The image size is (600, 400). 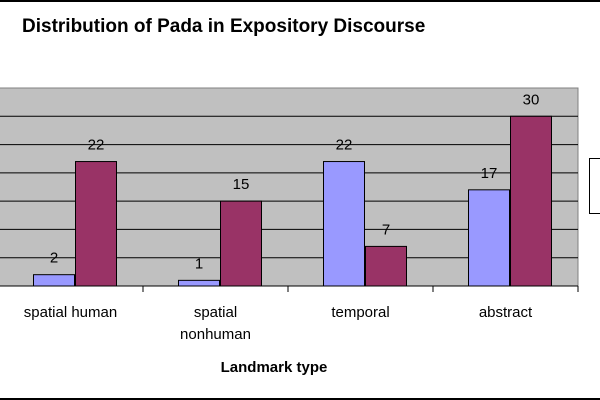 What do you see at coordinates (215, 334) in the screenshot?
I see `category-label: nonhuman` at bounding box center [215, 334].